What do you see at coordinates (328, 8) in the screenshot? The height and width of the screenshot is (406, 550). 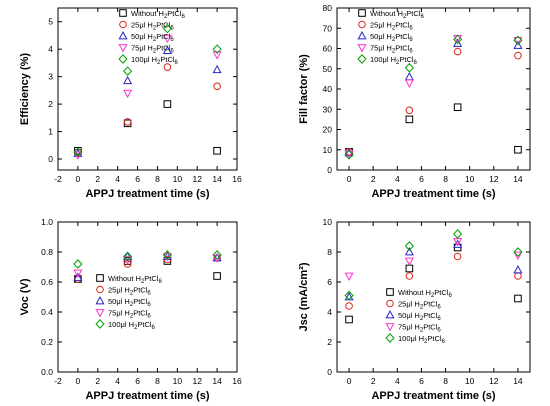 I see `y-tick-label: 80` at bounding box center [328, 8].